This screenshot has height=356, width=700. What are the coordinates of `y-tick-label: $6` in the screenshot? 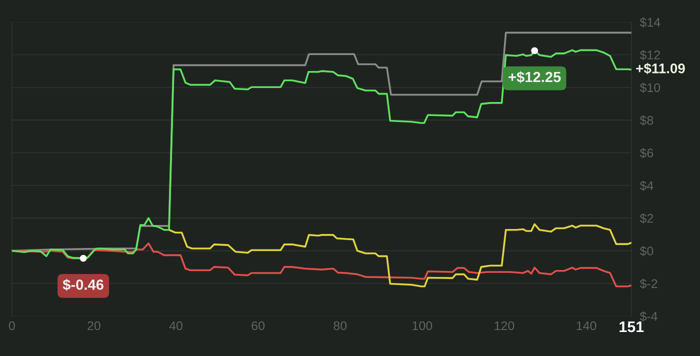 It's located at (647, 153).